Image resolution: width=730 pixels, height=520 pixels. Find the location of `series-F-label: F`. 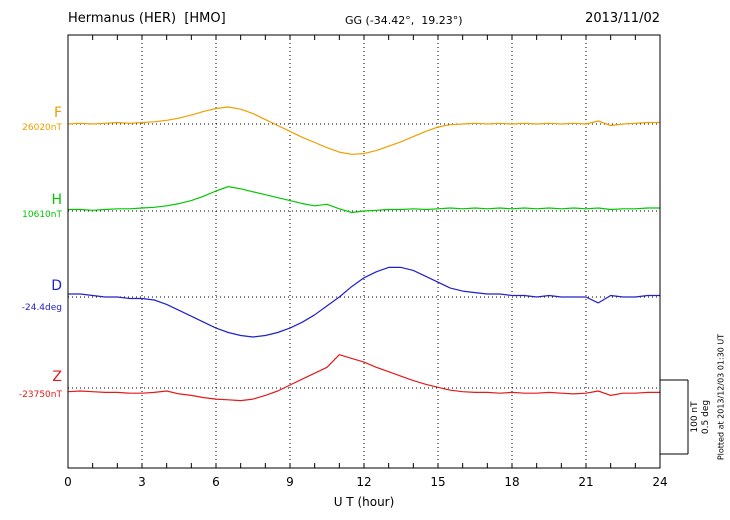

series-F-label: F is located at coordinates (57, 113).